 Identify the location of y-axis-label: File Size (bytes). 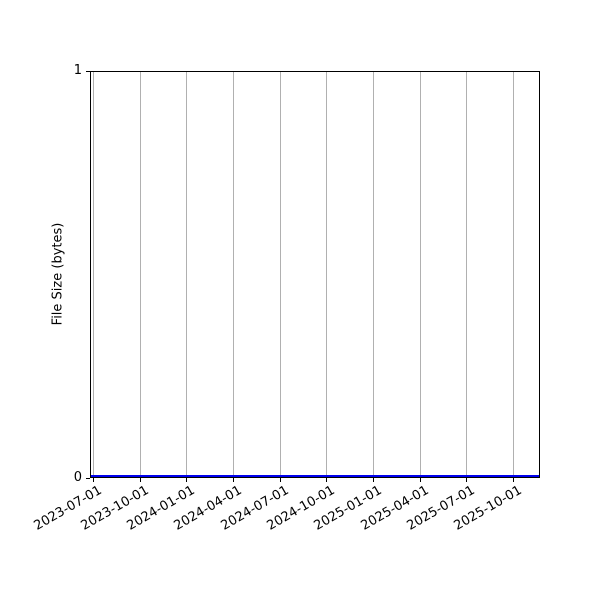
(58, 274).